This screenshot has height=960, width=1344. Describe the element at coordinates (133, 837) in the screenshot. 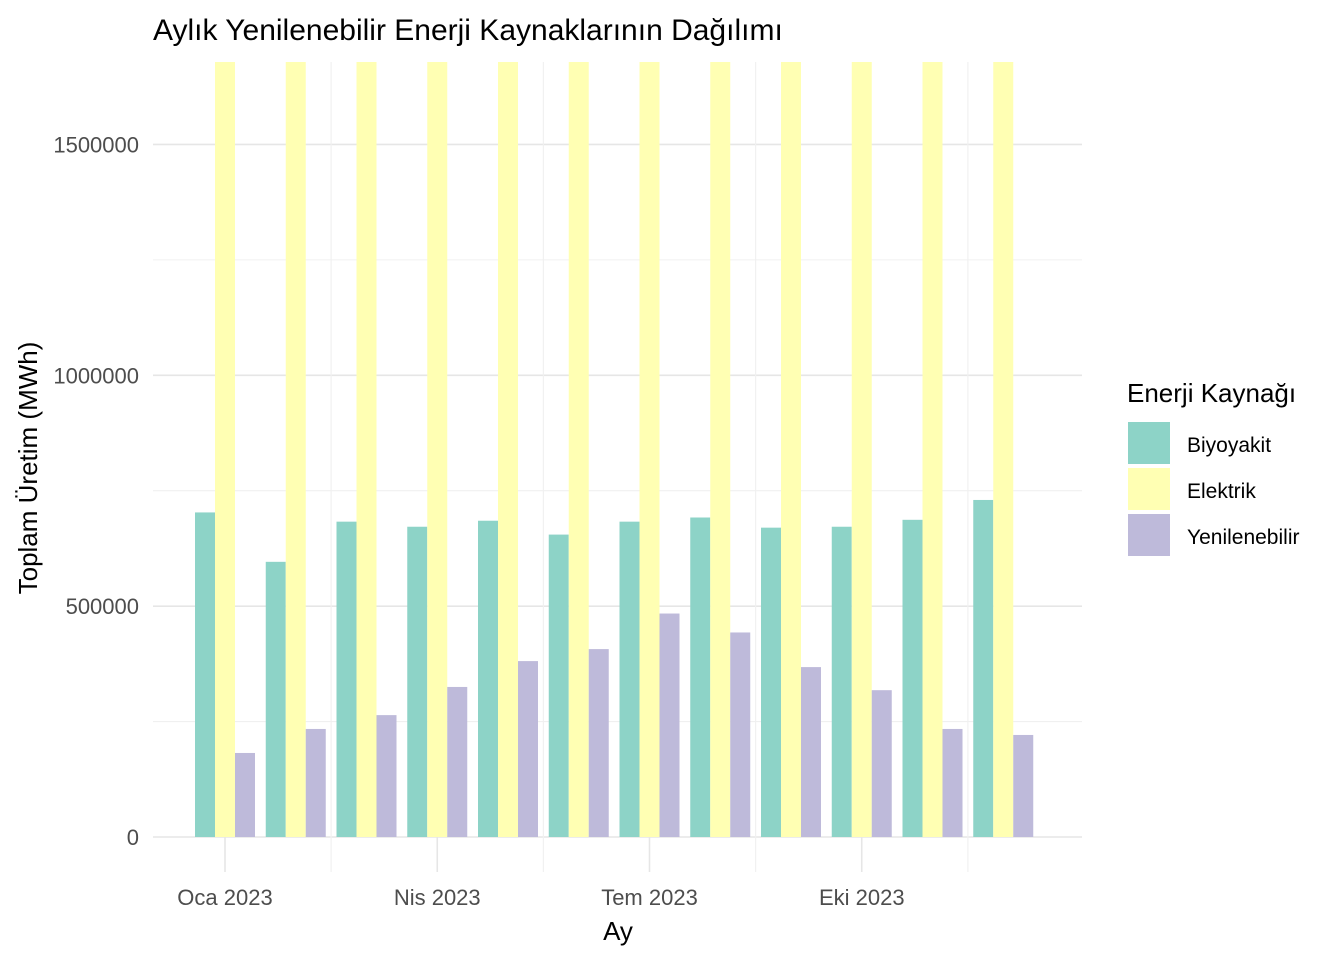

I see `y-tick-label: 0` at that location.